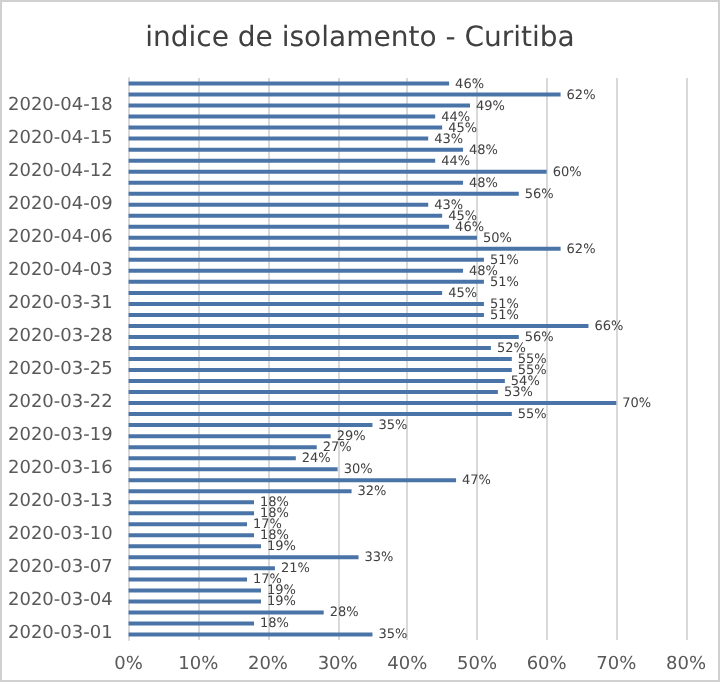 The image size is (720, 682). What do you see at coordinates (686, 665) in the screenshot?
I see `x-tick-label: 80%` at bounding box center [686, 665].